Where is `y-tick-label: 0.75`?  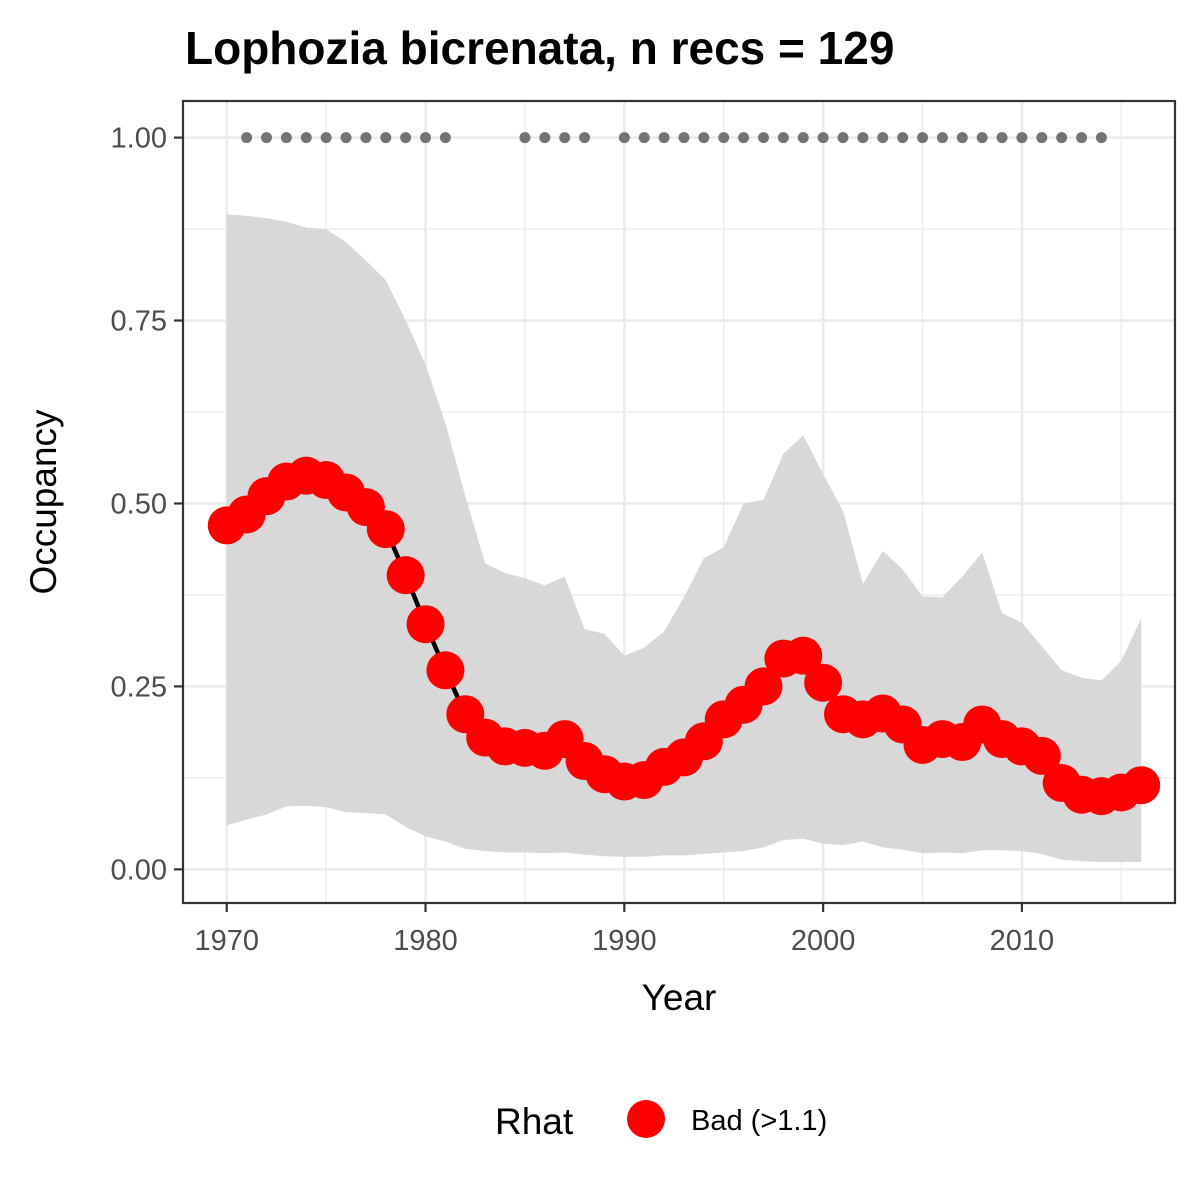
y-tick-label: 0.75 is located at coordinates (139, 322).